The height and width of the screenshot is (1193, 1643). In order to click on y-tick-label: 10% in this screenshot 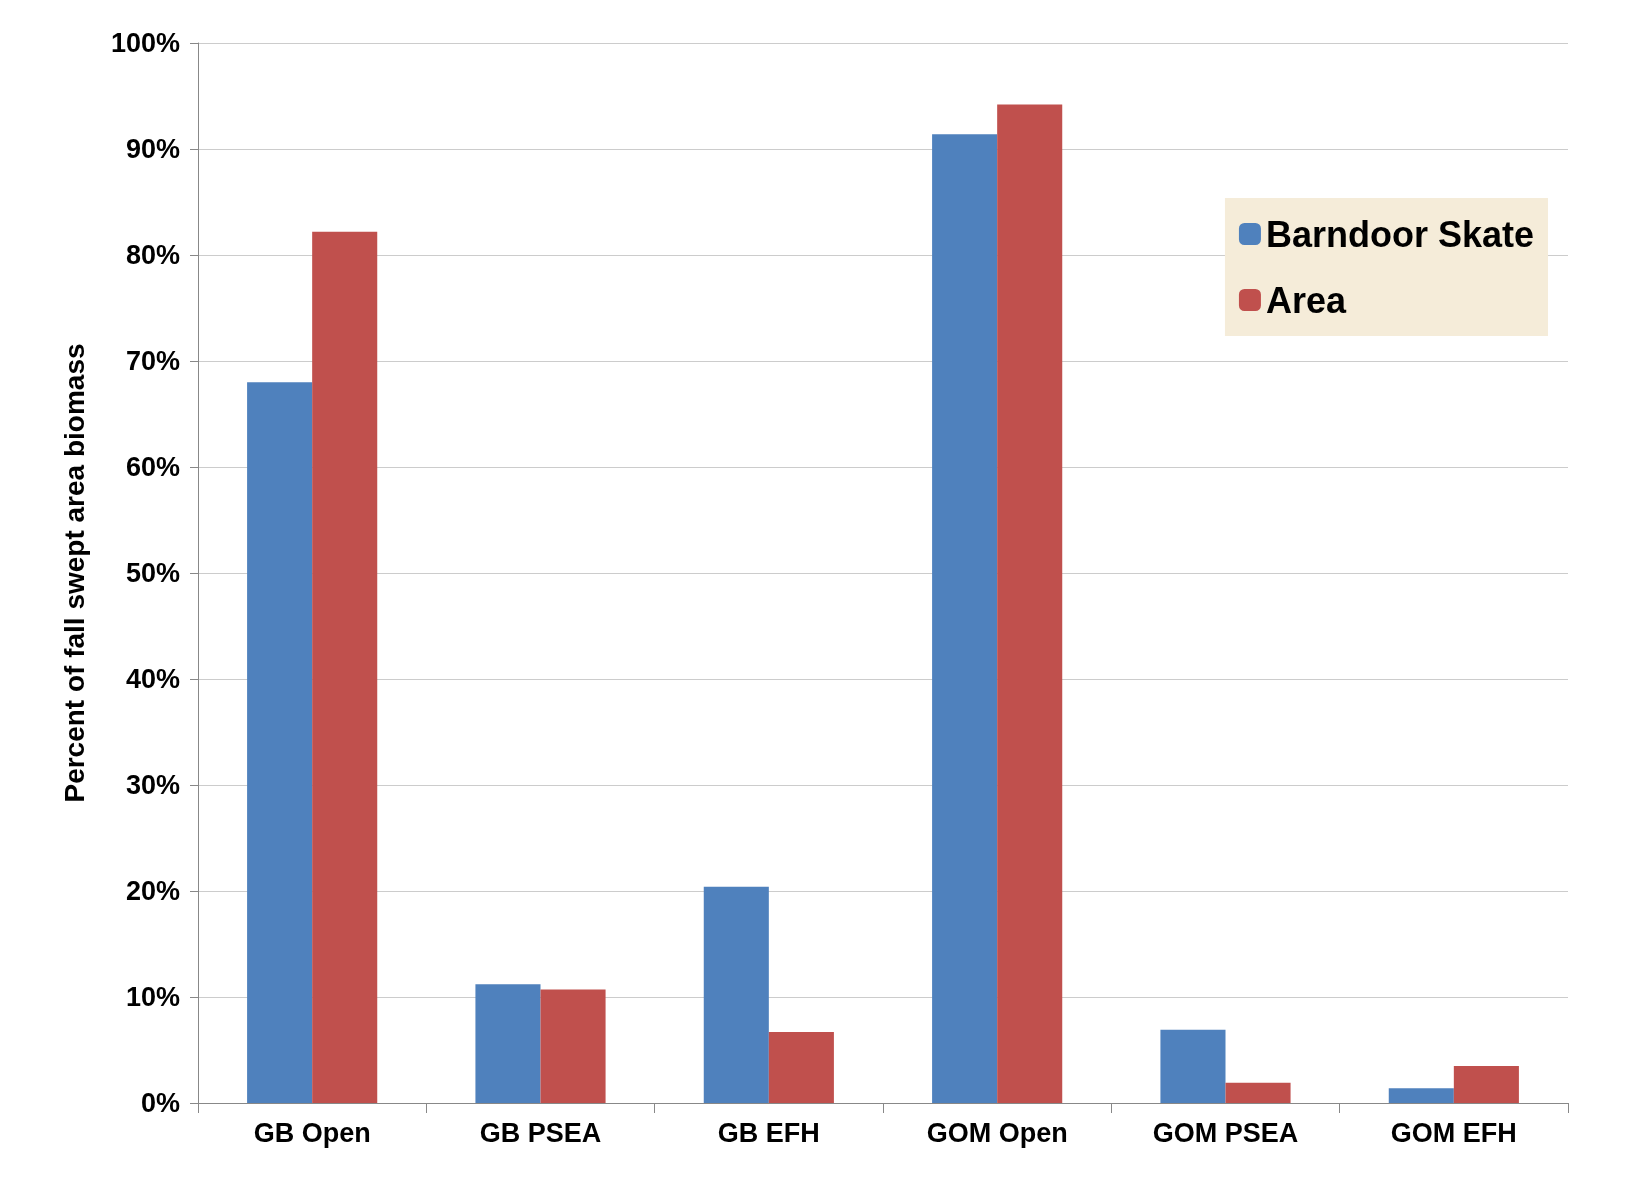, I will do `click(152, 997)`.